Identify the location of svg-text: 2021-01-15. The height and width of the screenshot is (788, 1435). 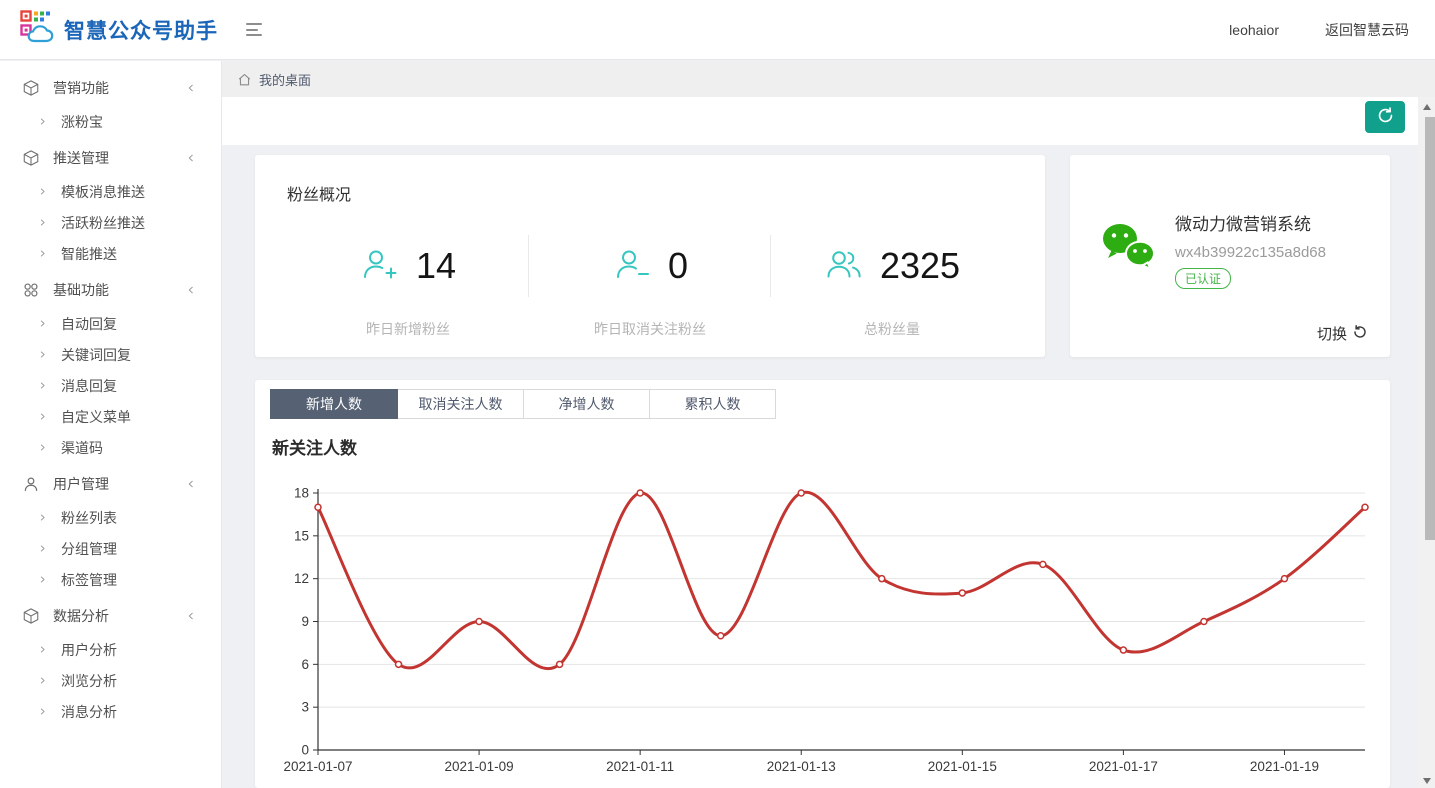
(962, 766).